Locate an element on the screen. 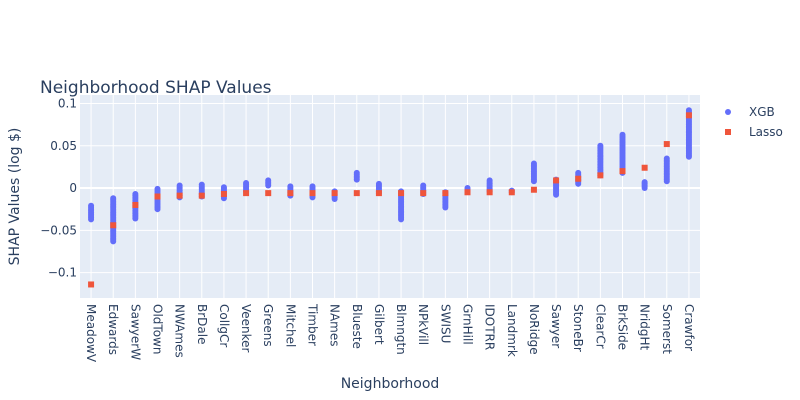  x-tick-label: ClearCr is located at coordinates (600, 326).